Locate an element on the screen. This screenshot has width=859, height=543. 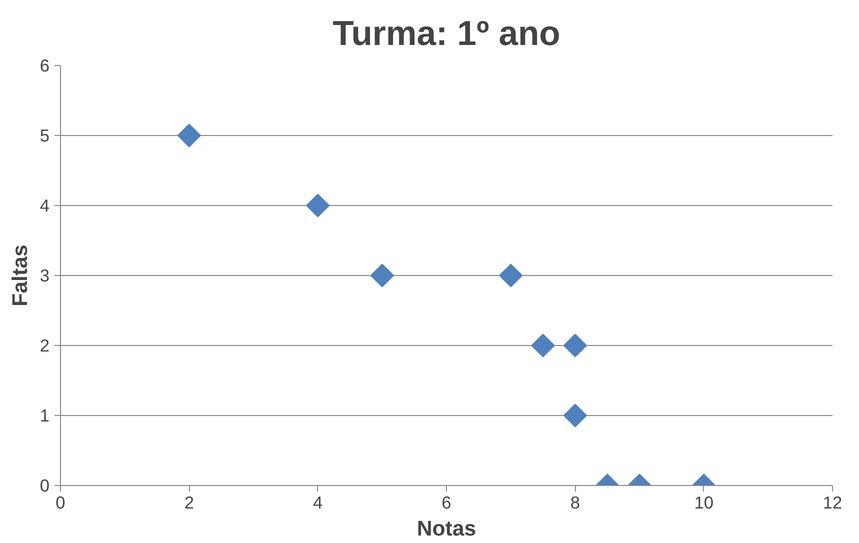
x-tick-label: 4 is located at coordinates (318, 502).